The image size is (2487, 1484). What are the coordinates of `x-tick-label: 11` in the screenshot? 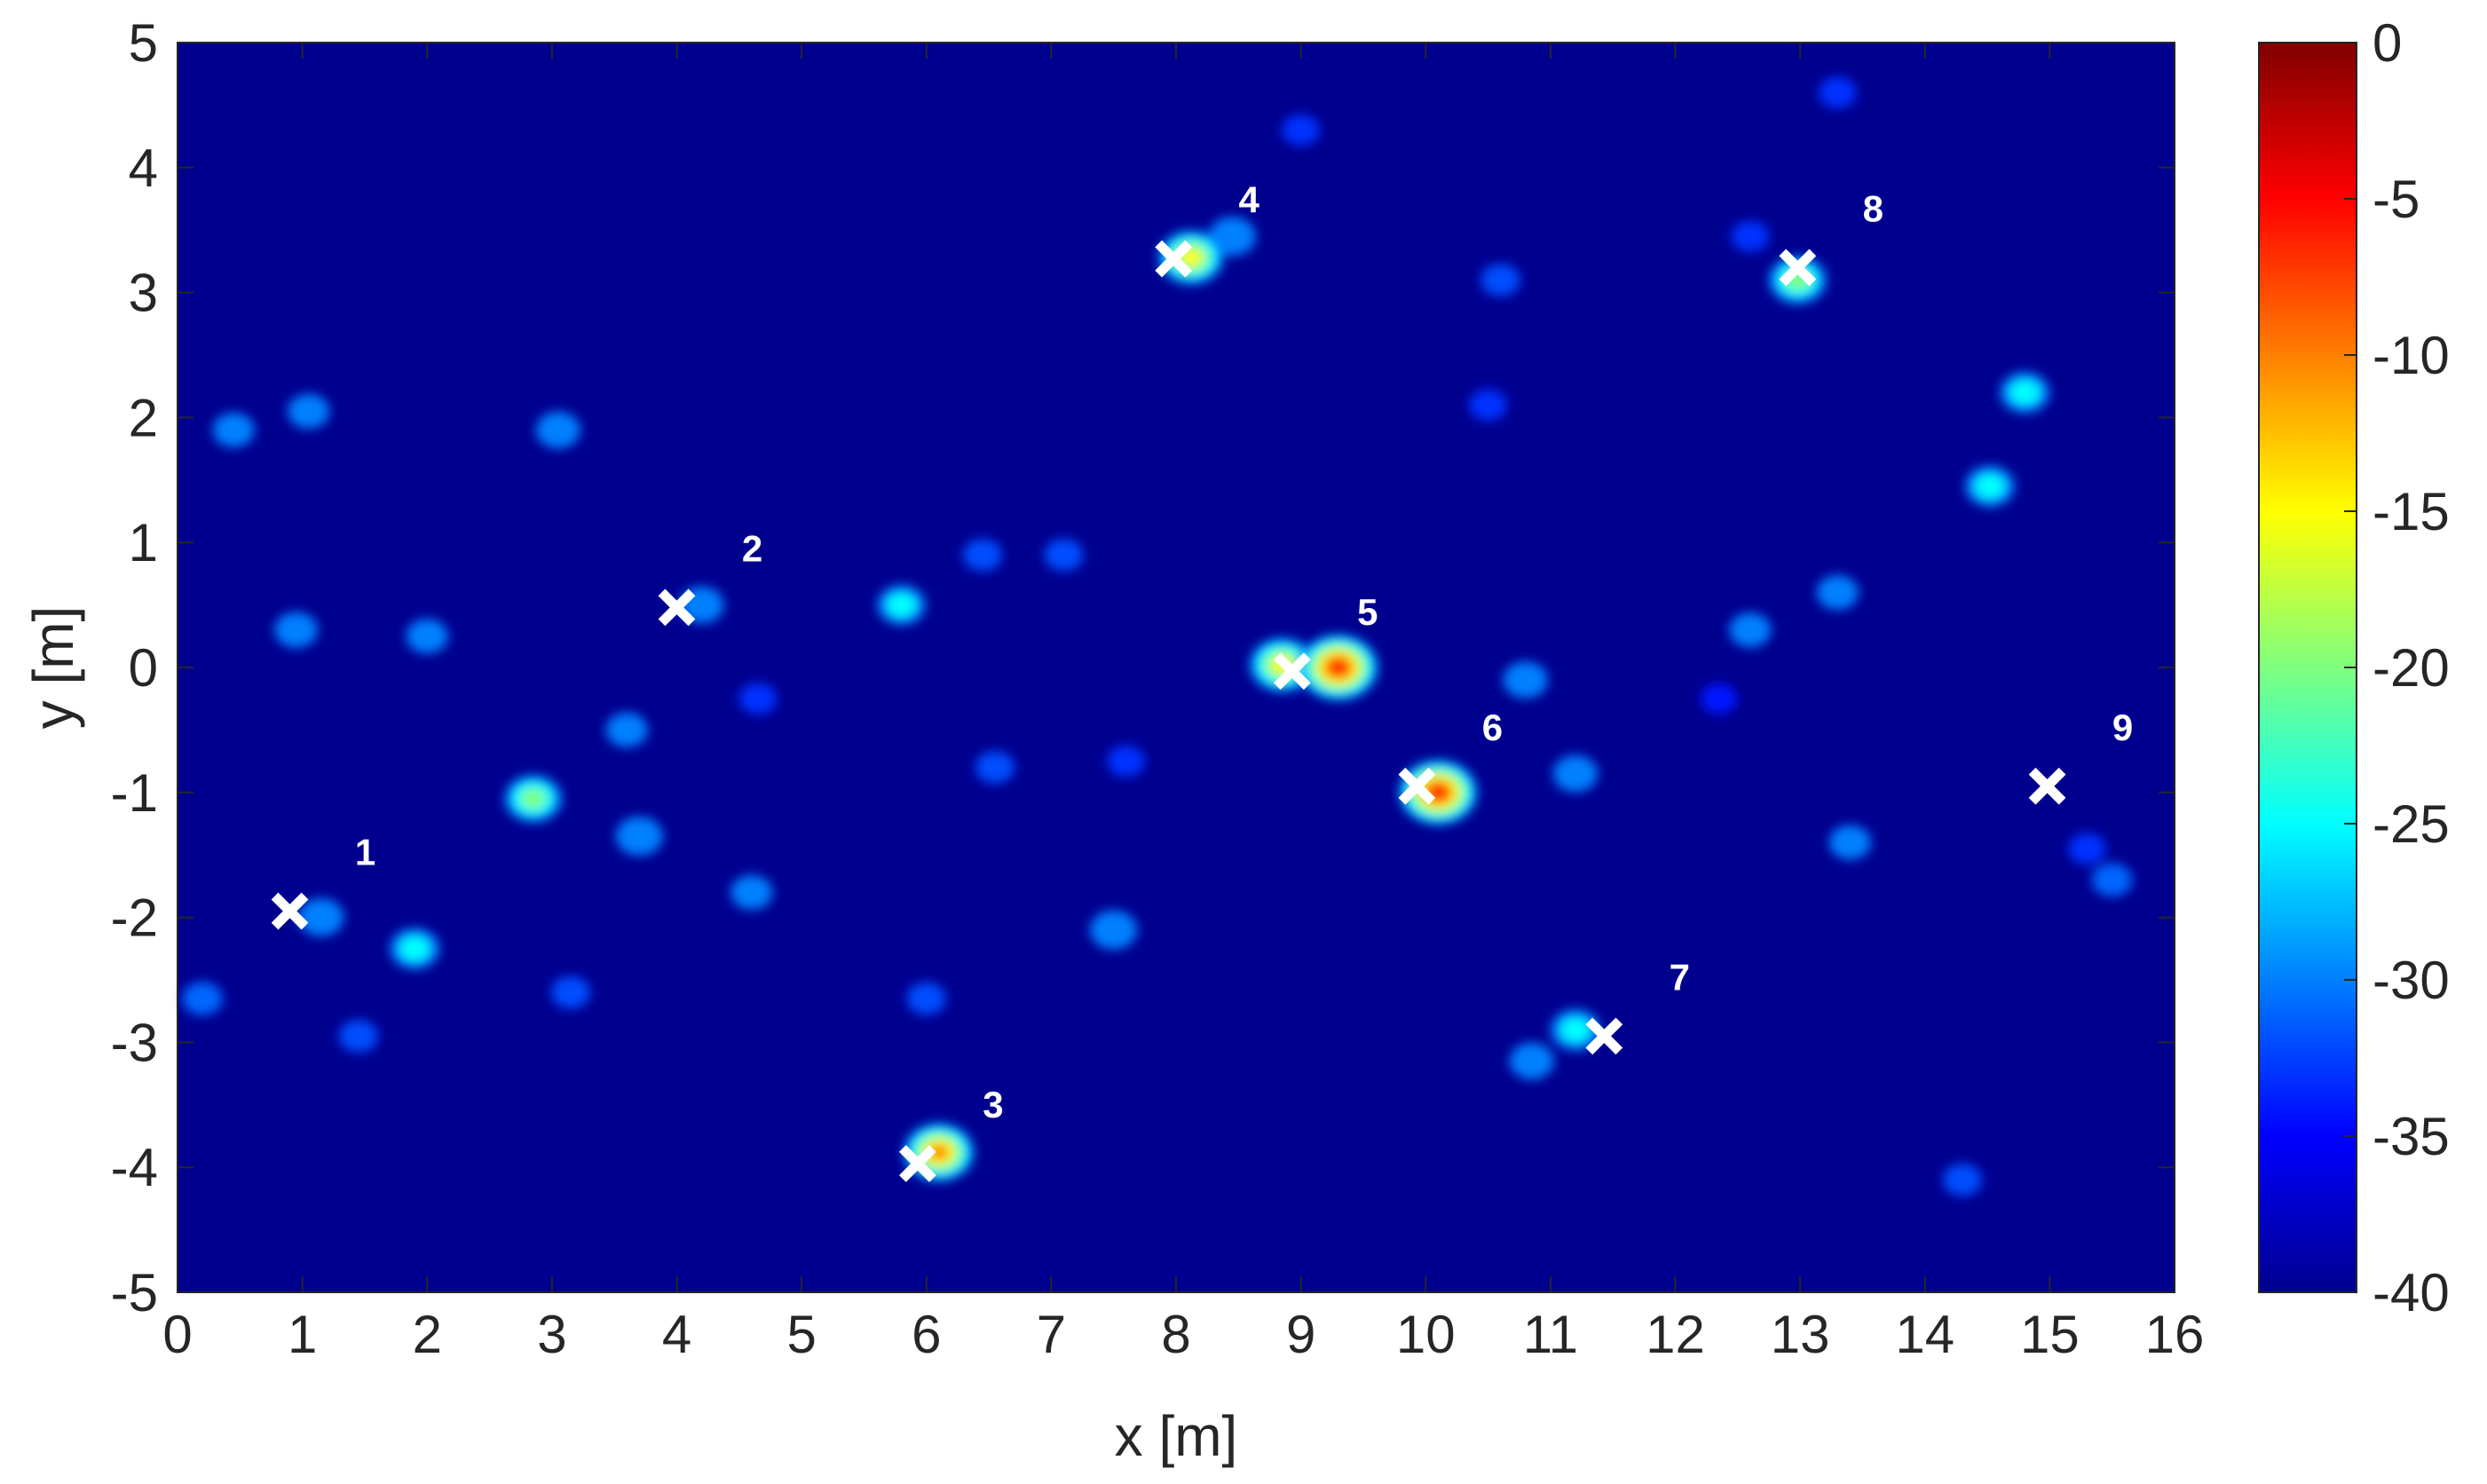 It's located at (1550, 1334).